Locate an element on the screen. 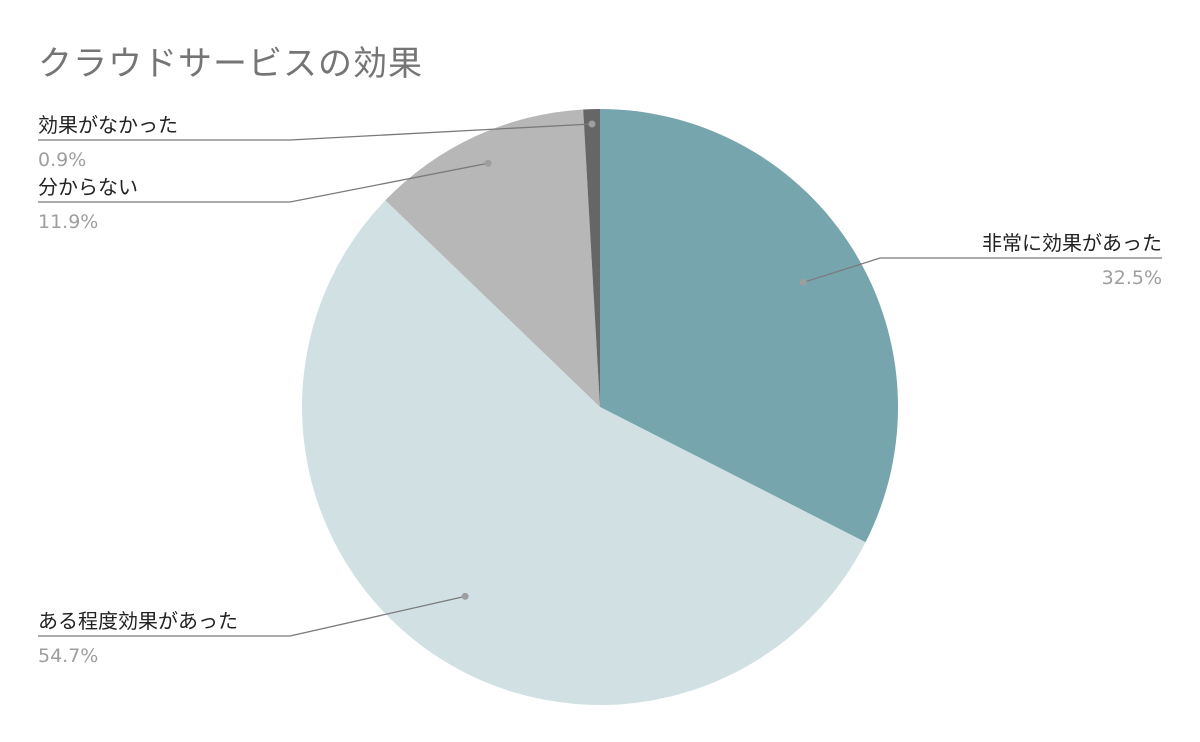 This screenshot has height=742, width=1200. slice-label-2: ある程度効果があった is located at coordinates (138, 621).